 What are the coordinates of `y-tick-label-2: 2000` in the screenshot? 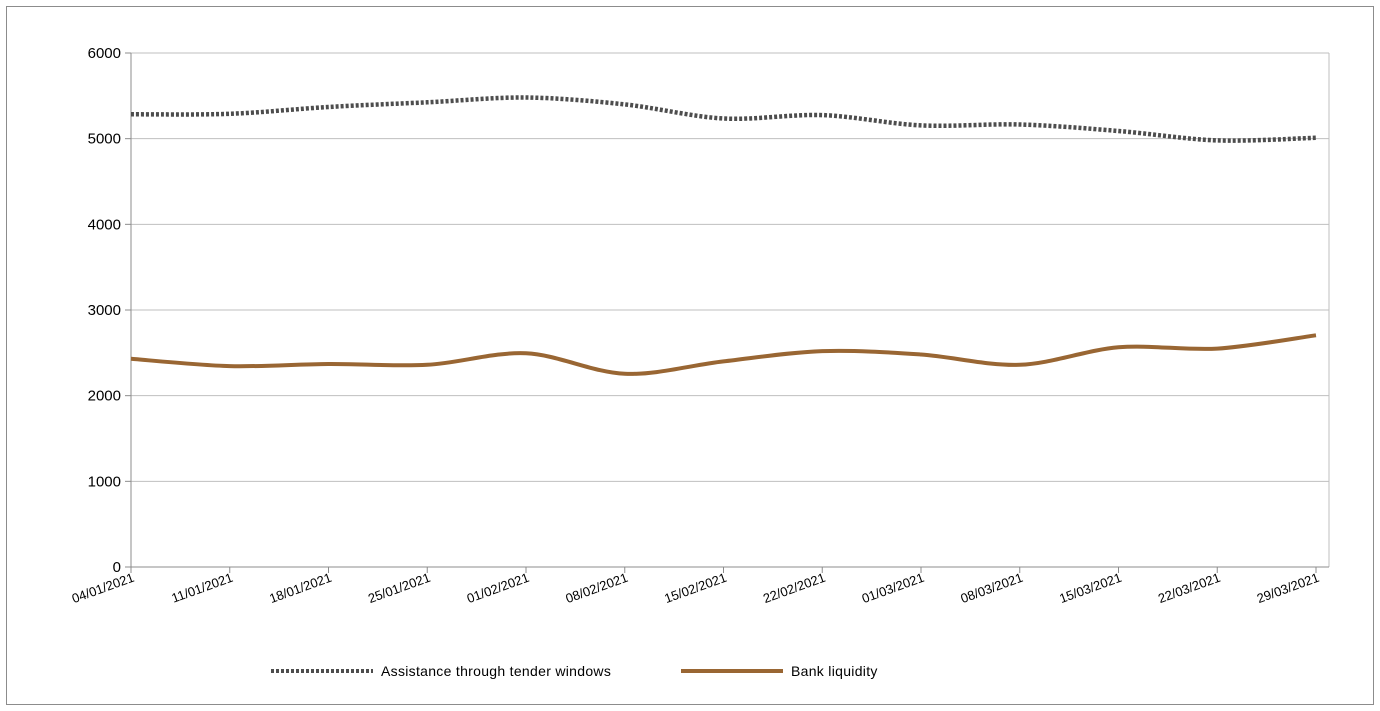 It's located at (104, 396).